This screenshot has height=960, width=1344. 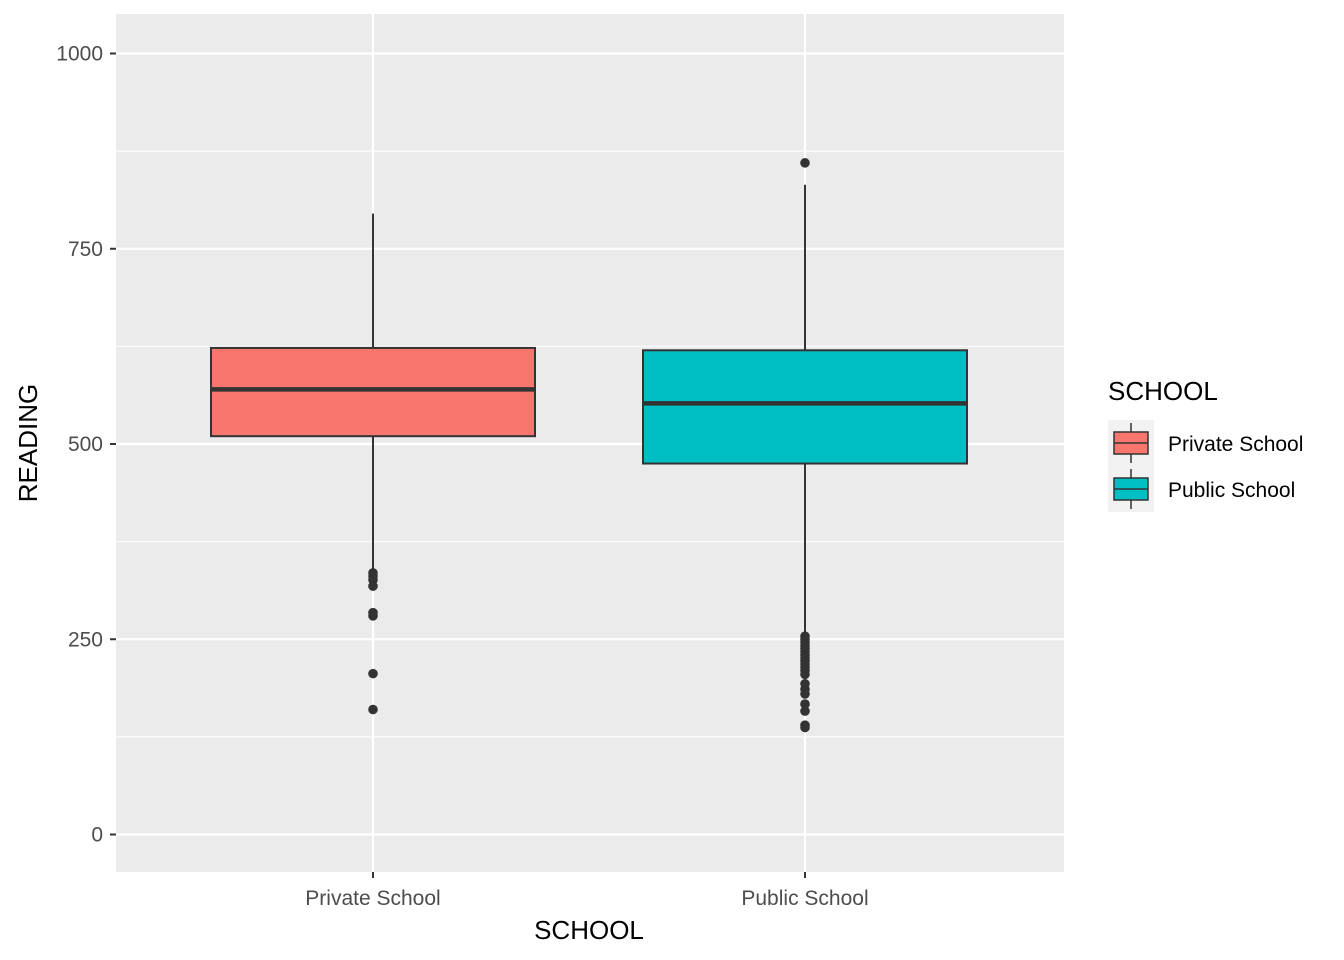 I want to click on legend-label-private-school: Private School, so click(x=1235, y=444).